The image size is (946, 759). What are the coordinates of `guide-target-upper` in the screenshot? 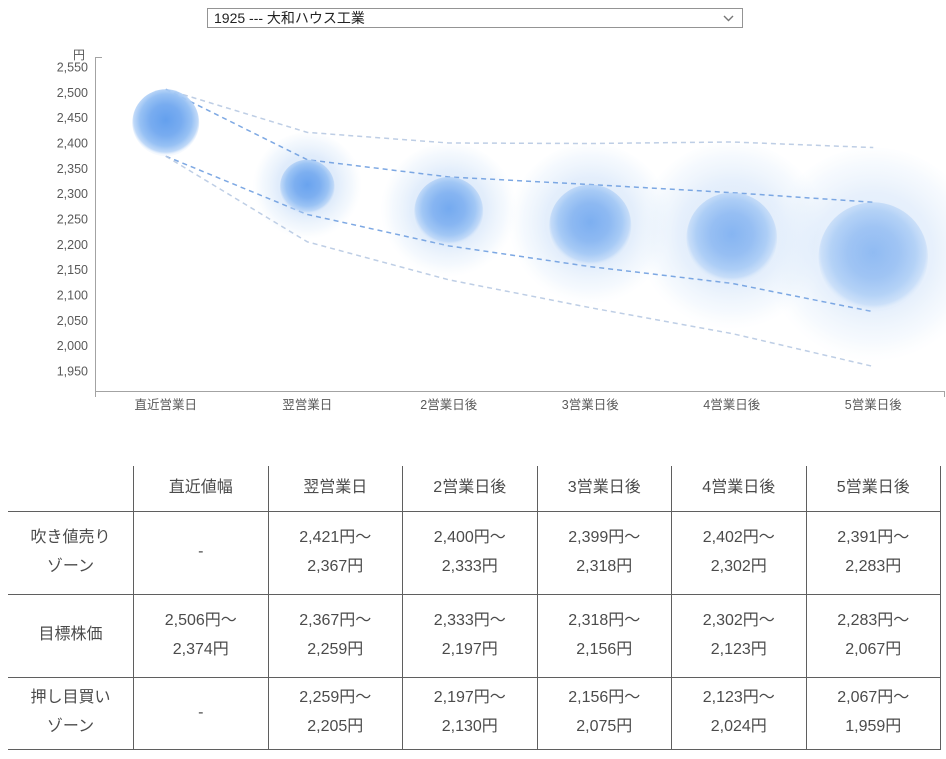 It's located at (519, 146).